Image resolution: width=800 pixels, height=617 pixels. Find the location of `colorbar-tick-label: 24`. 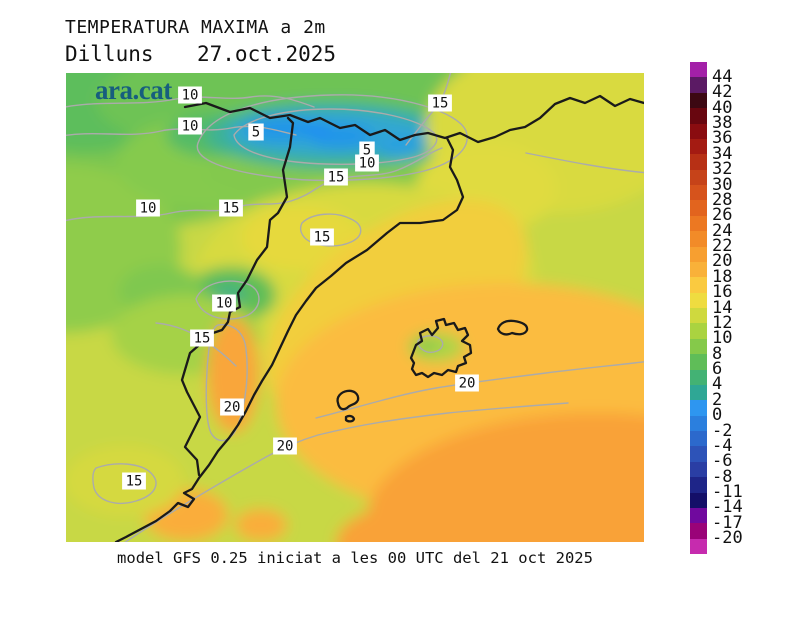

colorbar-tick-label: 24 is located at coordinates (722, 230).